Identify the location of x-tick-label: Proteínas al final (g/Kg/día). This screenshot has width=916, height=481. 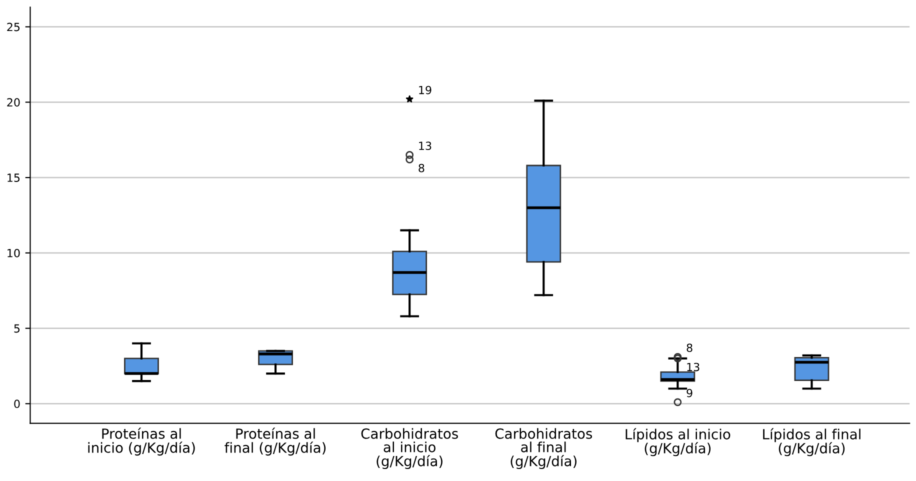
(275, 442).